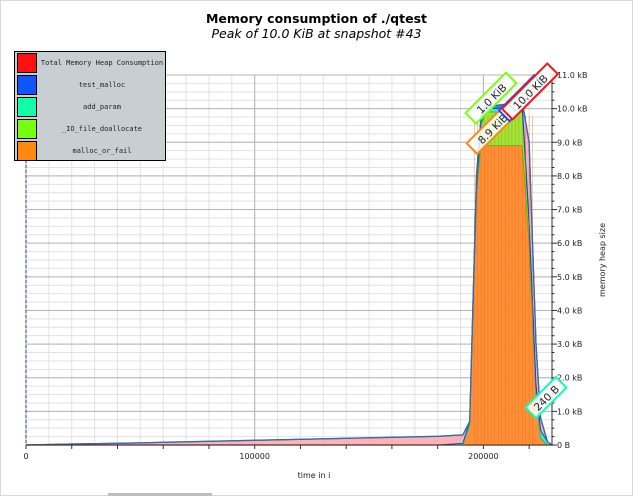 The image size is (633, 496). What do you see at coordinates (314, 475) in the screenshot?
I see `x-axis-label: time in i` at bounding box center [314, 475].